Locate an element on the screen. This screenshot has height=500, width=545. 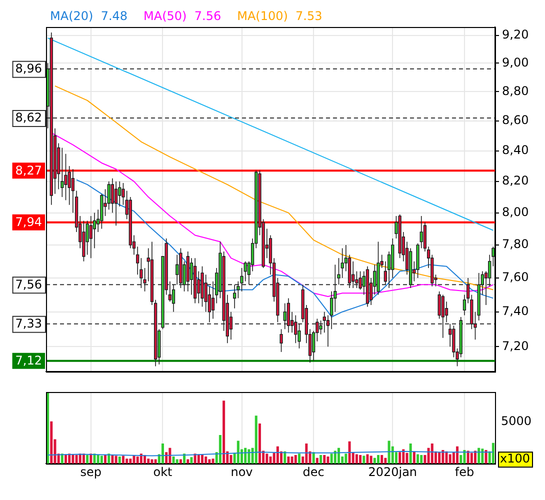
y-tick-label: 7,80 is located at coordinates (515, 244).